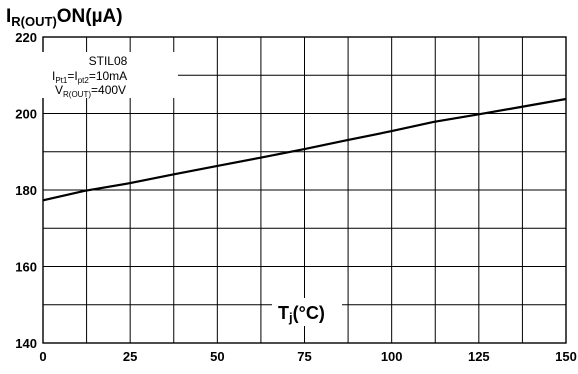 Image resolution: width=578 pixels, height=374 pixels. Describe the element at coordinates (26, 37) in the screenshot. I see `y-tick-label: 220` at that location.